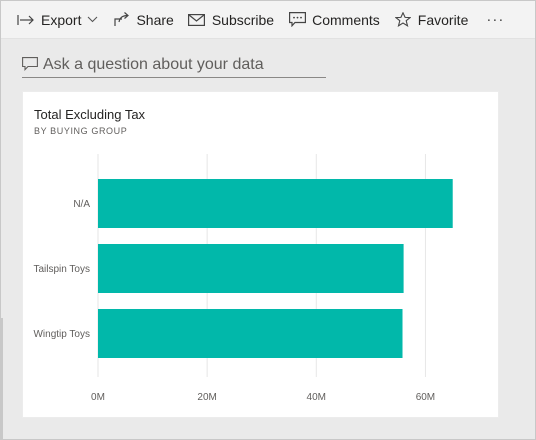  I want to click on export-label: Export, so click(61, 19).